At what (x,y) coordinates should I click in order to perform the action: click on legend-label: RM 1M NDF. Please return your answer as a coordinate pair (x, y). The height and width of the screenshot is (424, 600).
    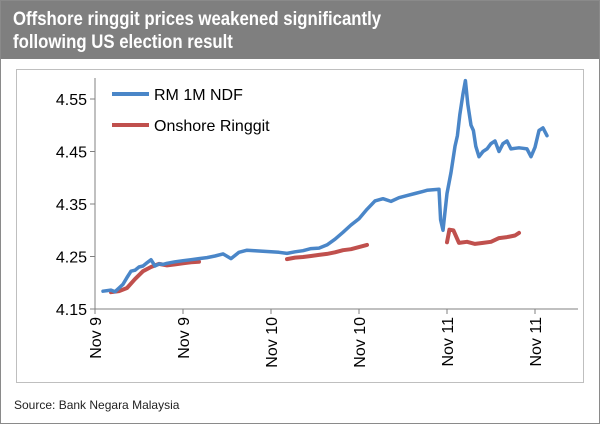
    Looking at the image, I should click on (198, 95).